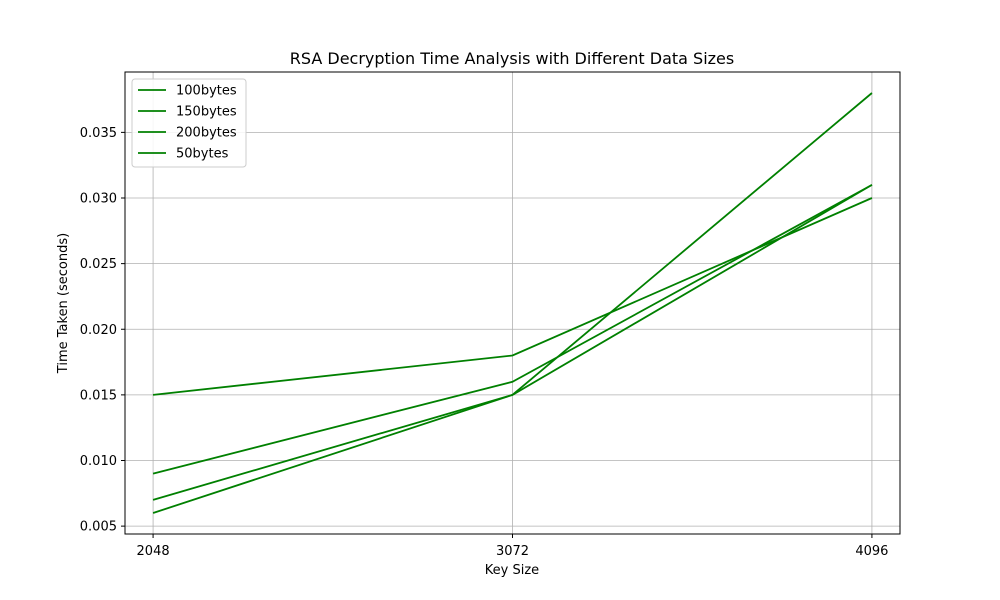 This screenshot has height=600, width=1000. Describe the element at coordinates (202, 154) in the screenshot. I see `legend-entry: 50bytes` at that location.